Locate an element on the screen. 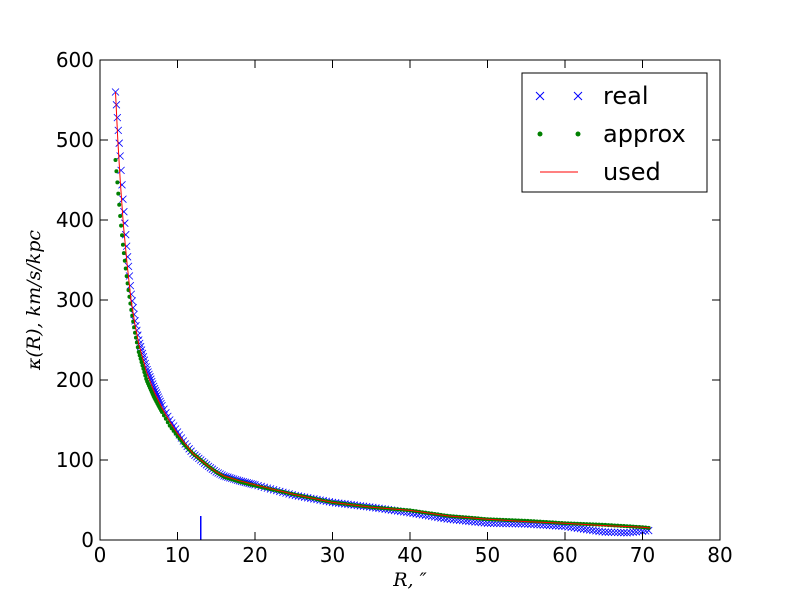 The width and height of the screenshot is (800, 600). y-tick-label: 200 is located at coordinates (75, 380).